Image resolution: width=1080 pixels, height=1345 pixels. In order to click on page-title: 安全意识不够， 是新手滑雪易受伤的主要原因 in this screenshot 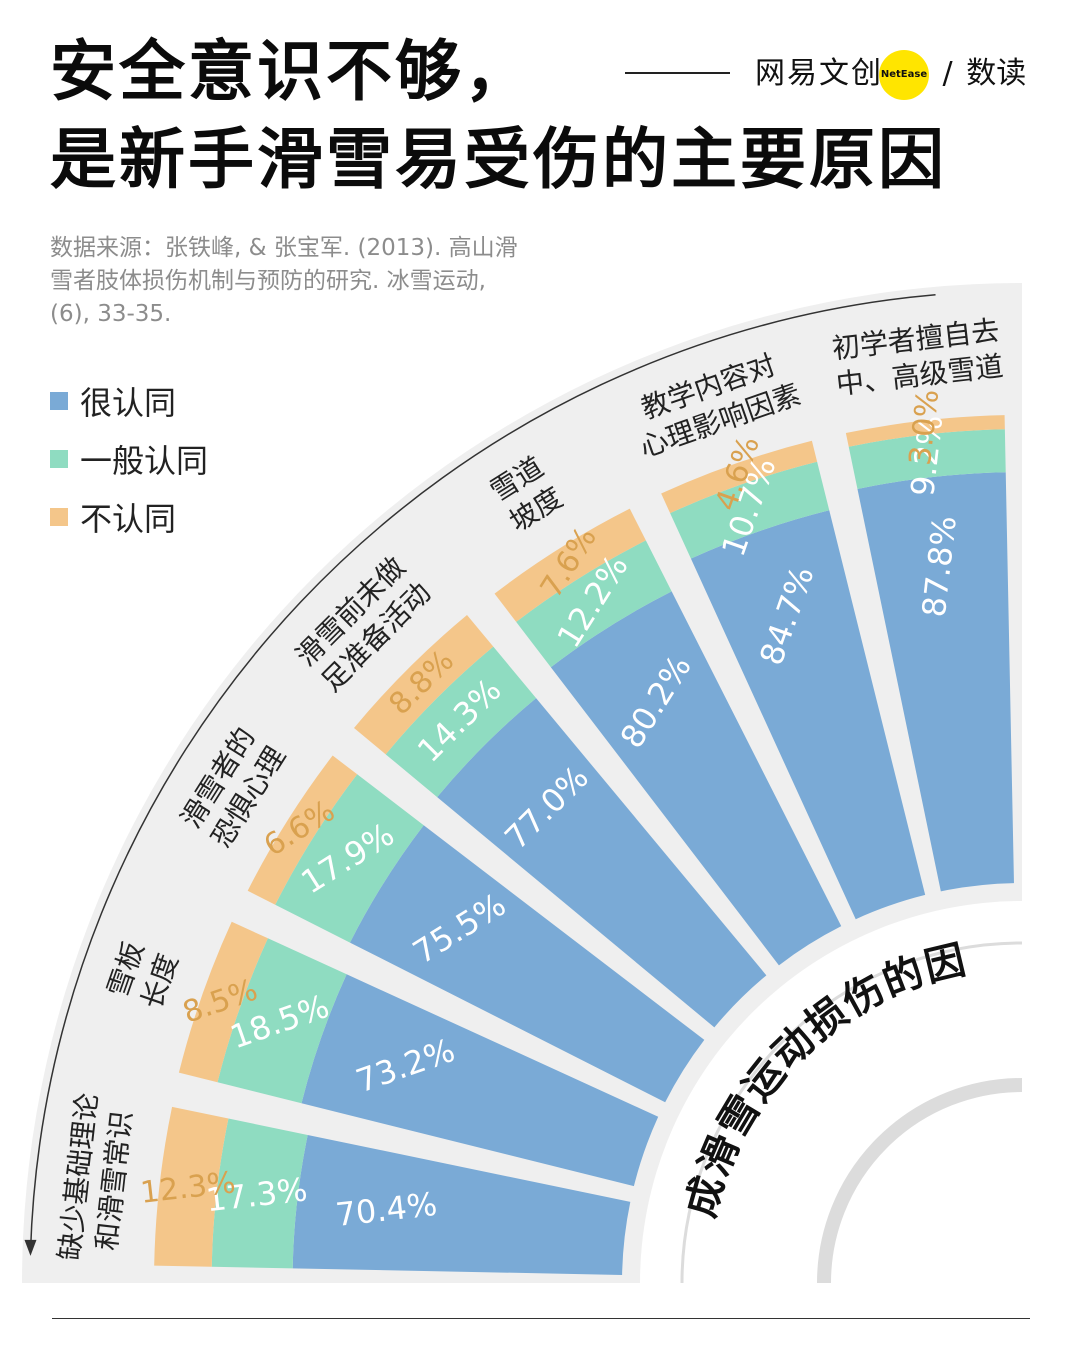, I will do `click(498, 116)`.